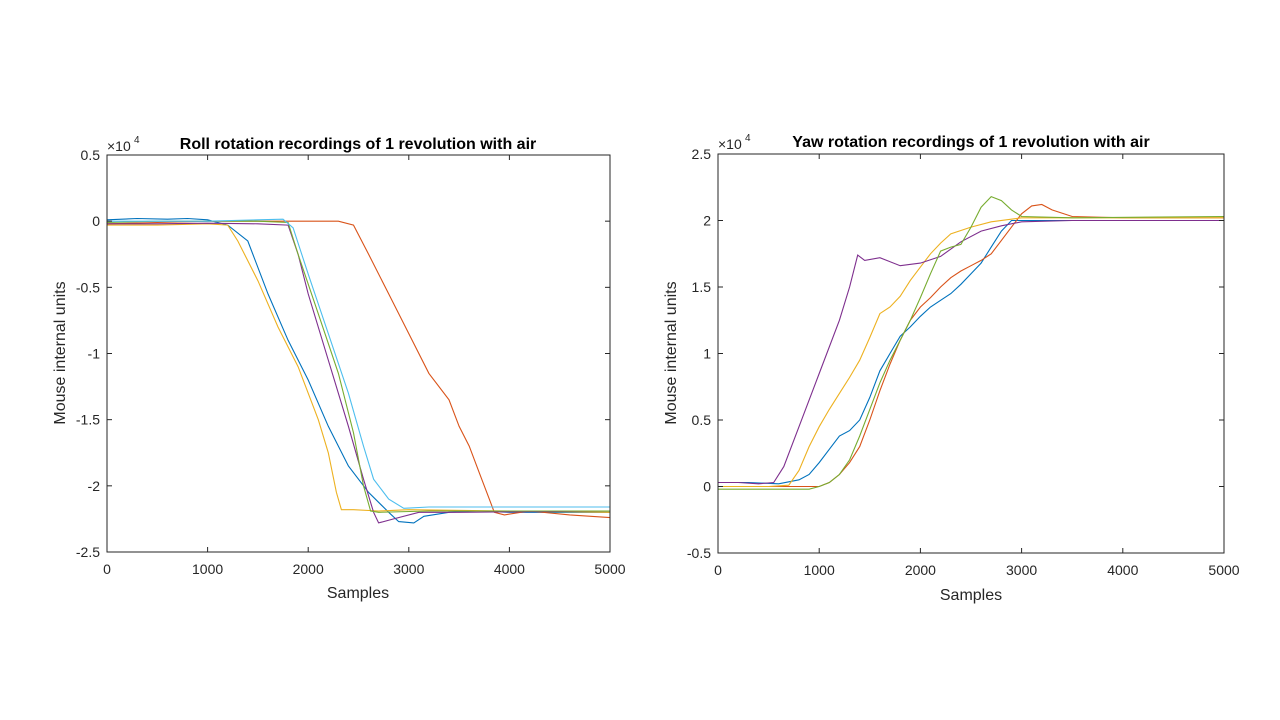 The image size is (1280, 720). What do you see at coordinates (730, 144) in the screenshot?
I see `yaw-exponent-base: ×10` at bounding box center [730, 144].